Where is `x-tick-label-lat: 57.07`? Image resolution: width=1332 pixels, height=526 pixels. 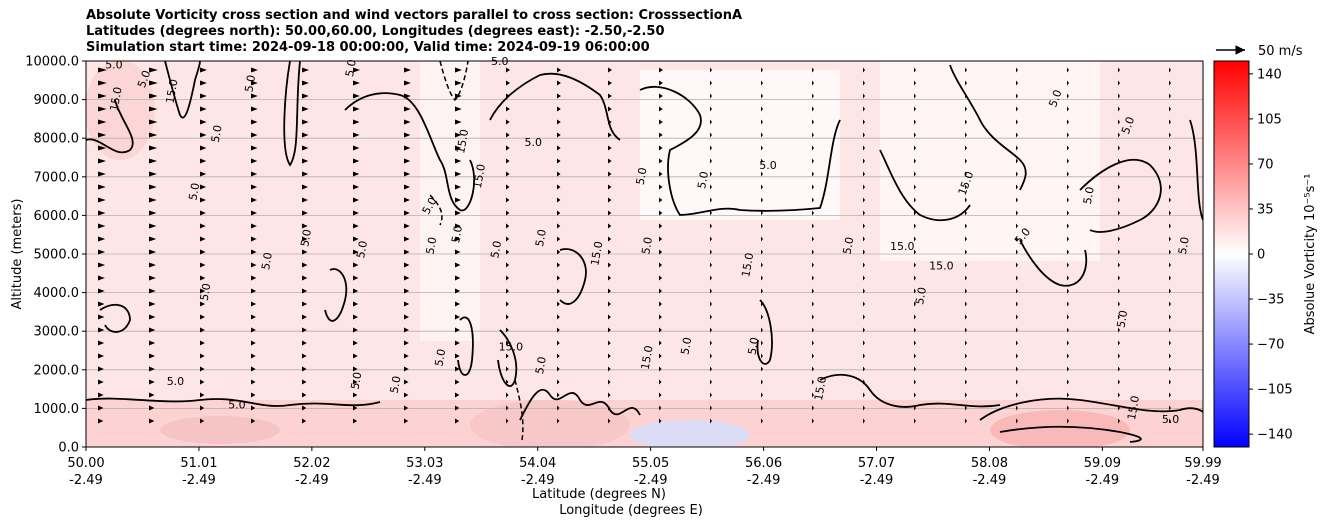
x-tick-label-lat: 57.07 is located at coordinates (876, 463).